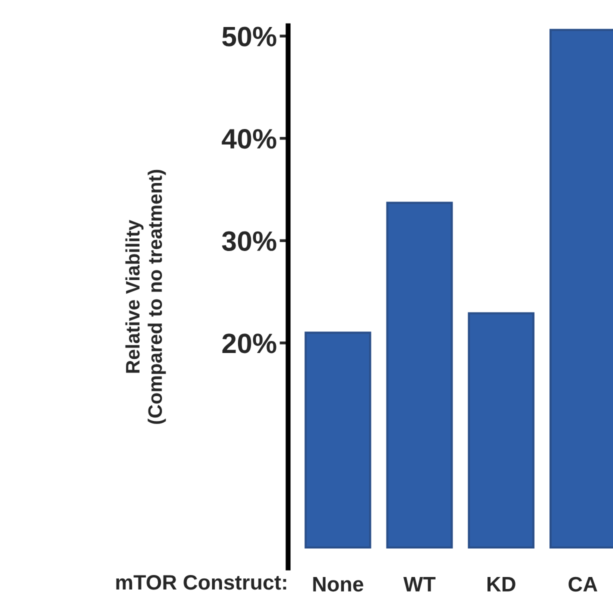  Describe the element at coordinates (338, 584) in the screenshot. I see `x-tick-label: None` at that location.